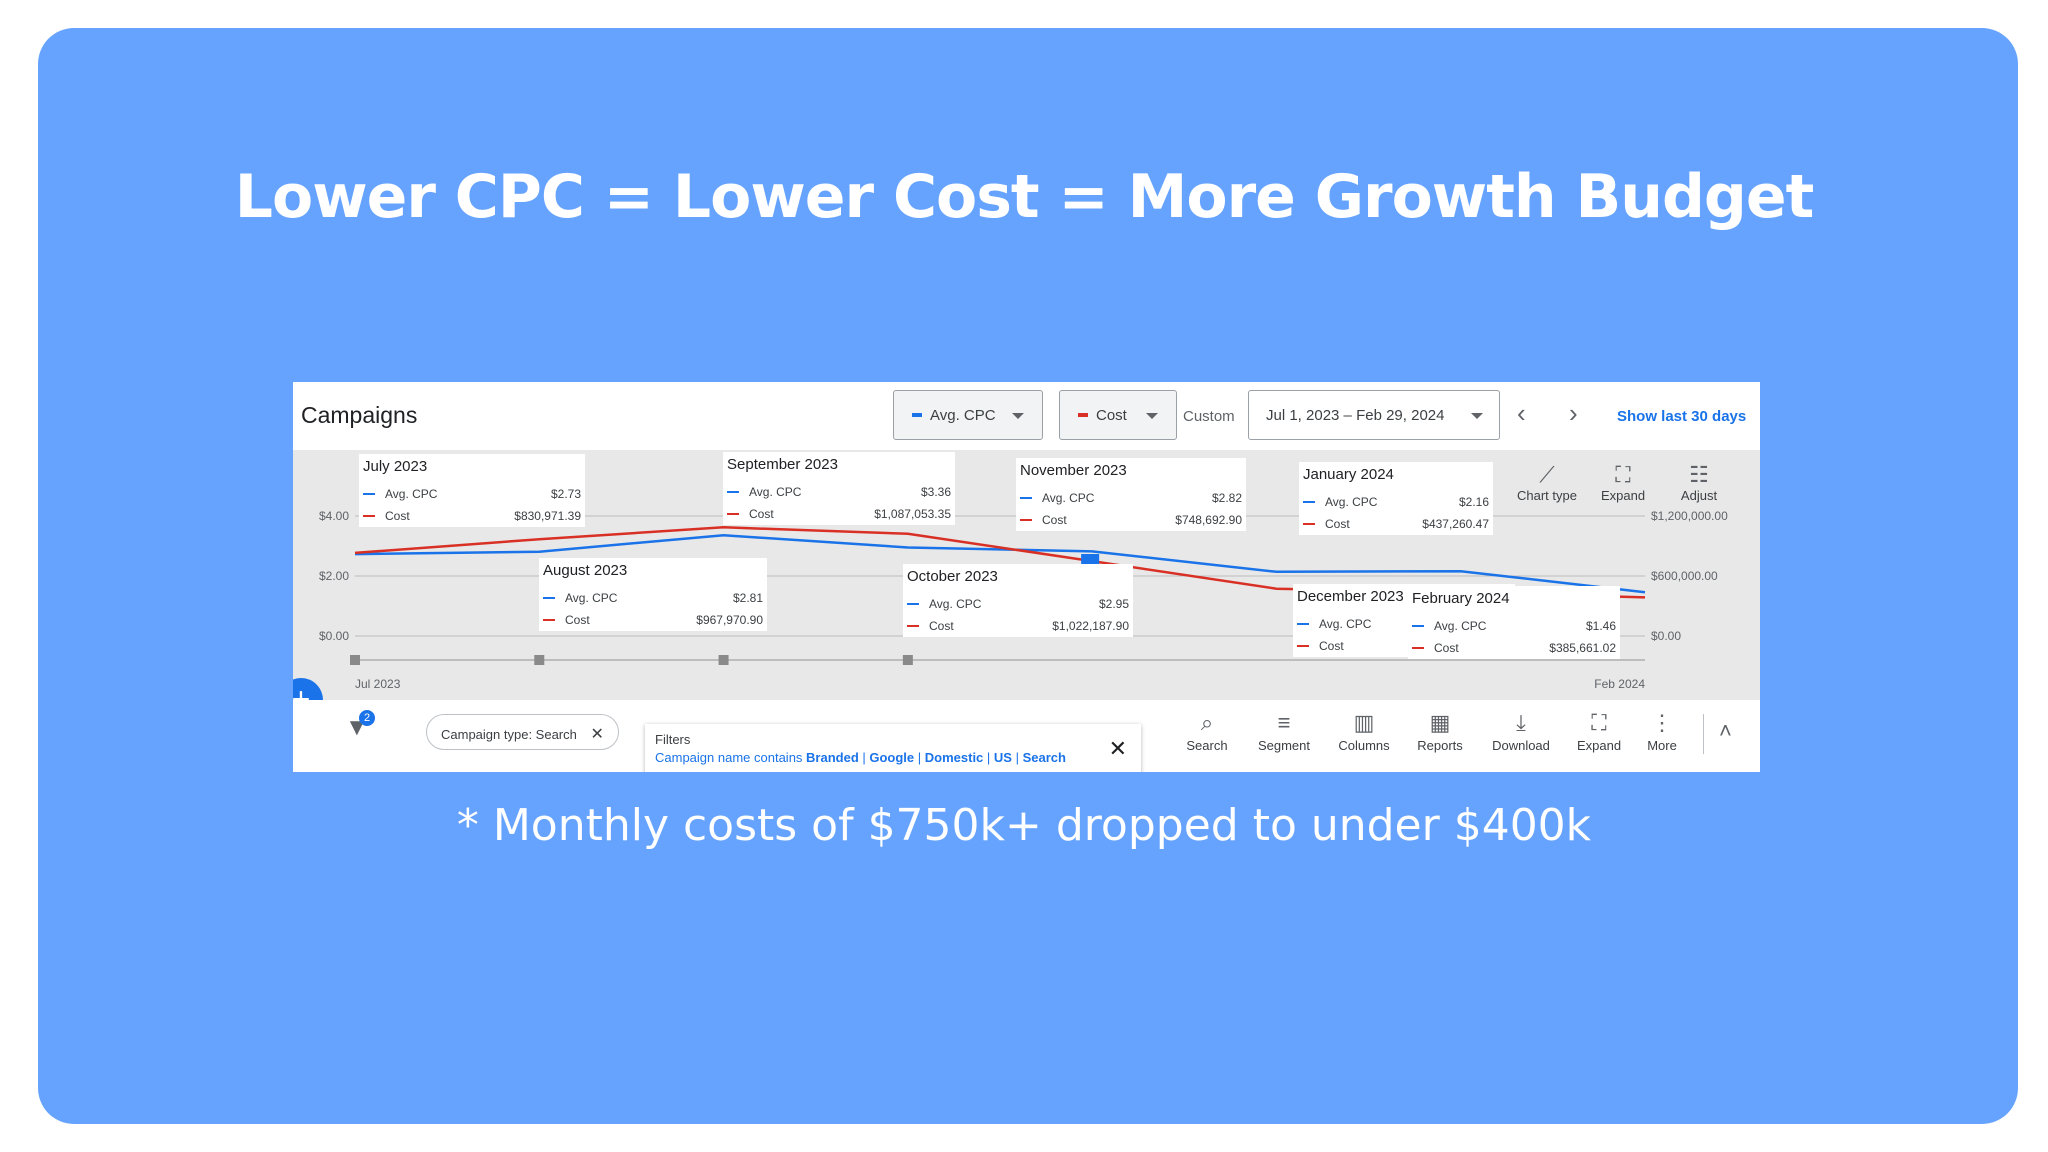  What do you see at coordinates (1131, 498) in the screenshot?
I see `tooltip-row: Avg. CPC $2.82` at bounding box center [1131, 498].